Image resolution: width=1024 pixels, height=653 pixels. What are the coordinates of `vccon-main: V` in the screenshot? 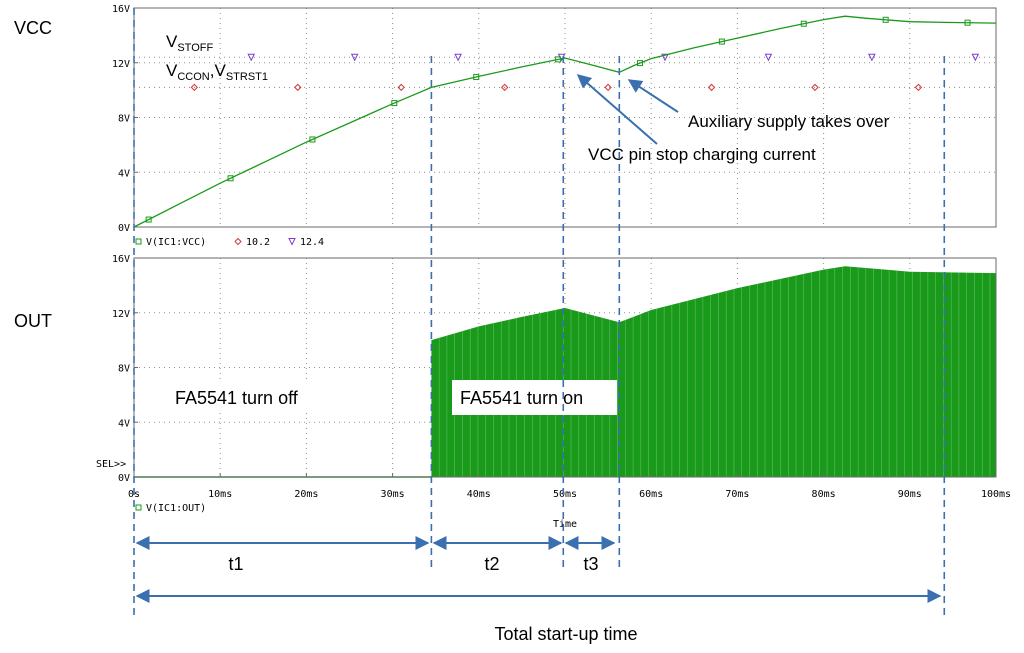 It's located at (172, 70).